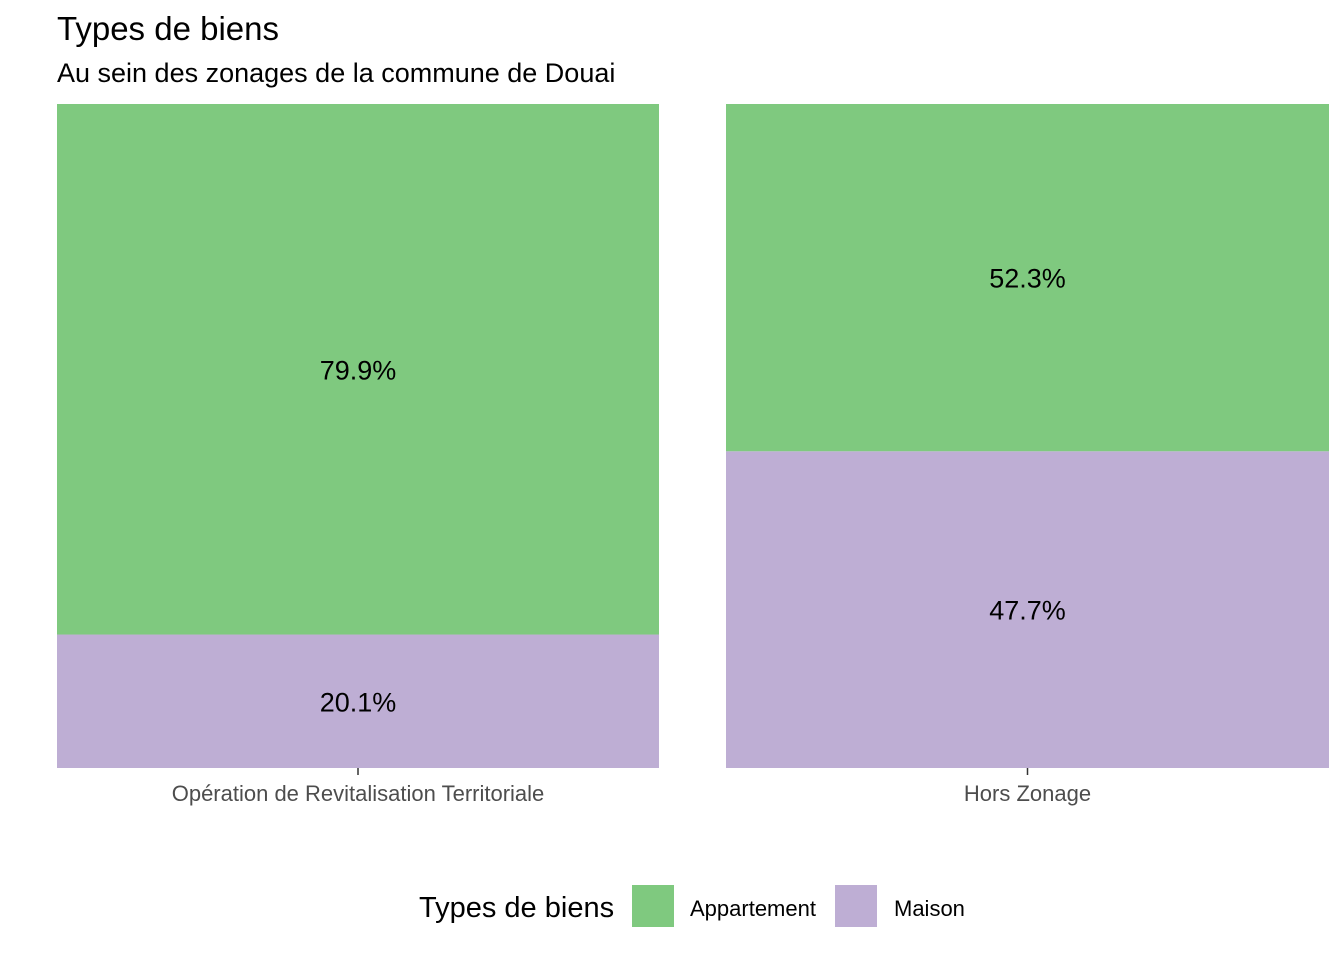 This screenshot has height=960, width=1344. I want to click on legend-label-maison: Maison, so click(929, 908).